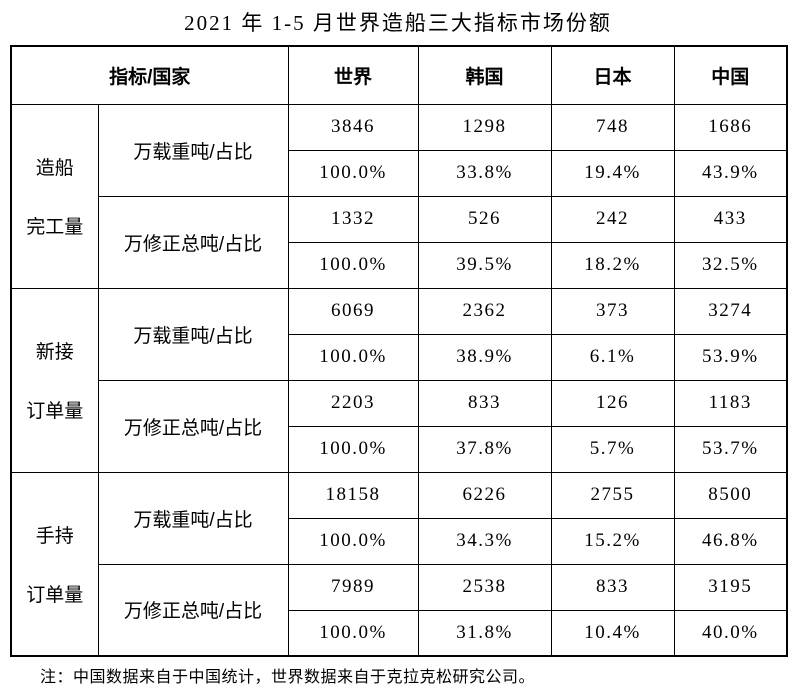  I want to click on value-cell-world: 7989, so click(353, 587).